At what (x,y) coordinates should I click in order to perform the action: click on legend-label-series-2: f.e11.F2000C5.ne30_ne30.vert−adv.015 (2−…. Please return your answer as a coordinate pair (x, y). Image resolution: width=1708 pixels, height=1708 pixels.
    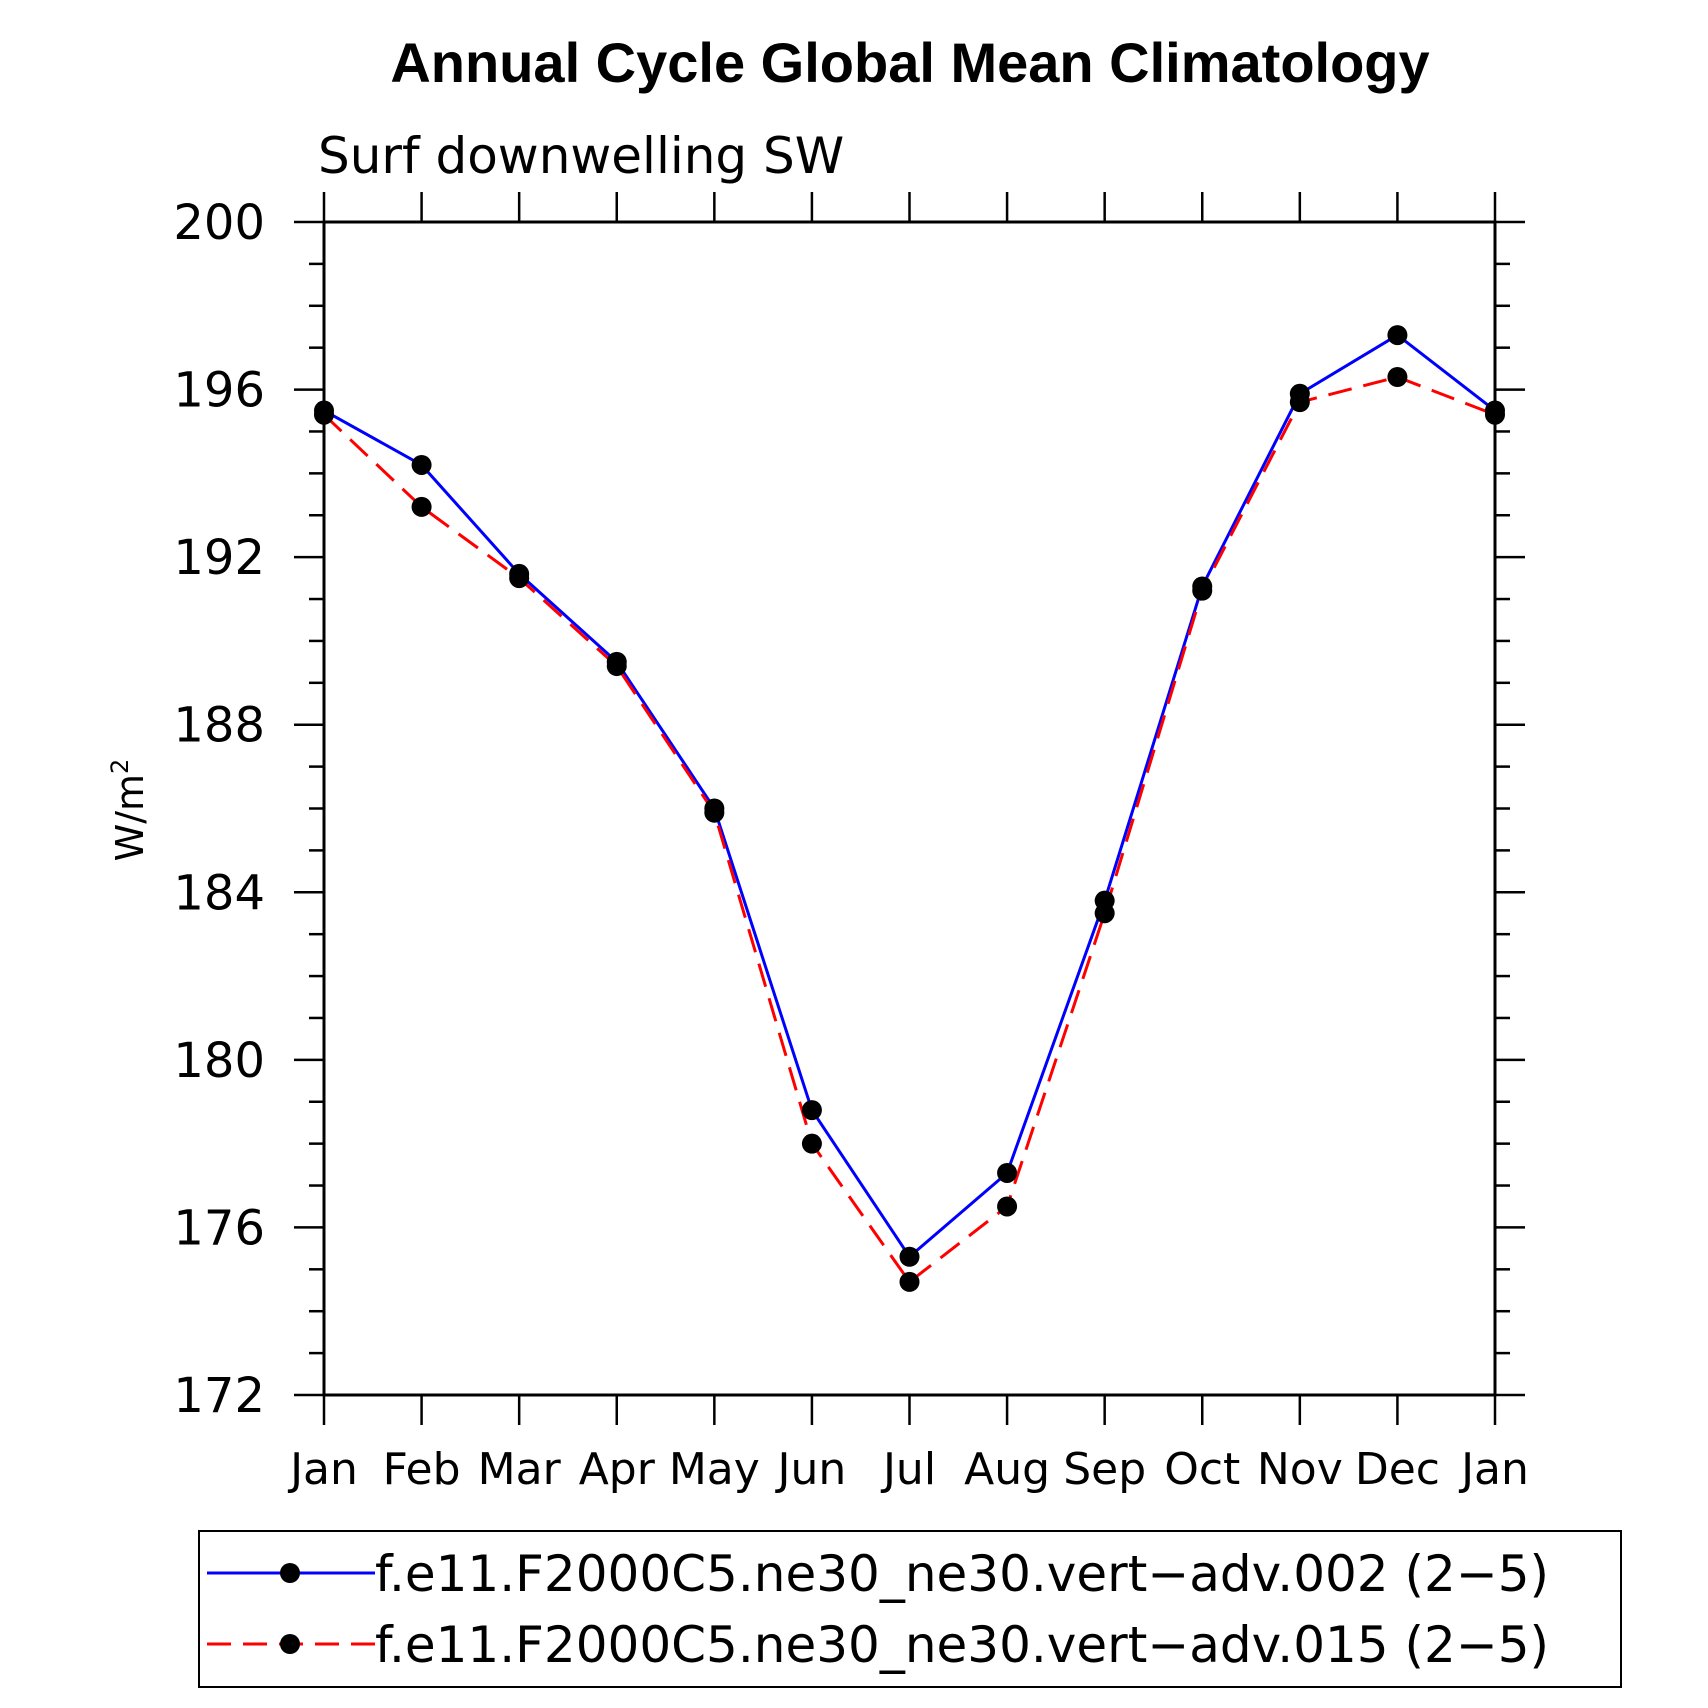
    Looking at the image, I should click on (962, 1645).